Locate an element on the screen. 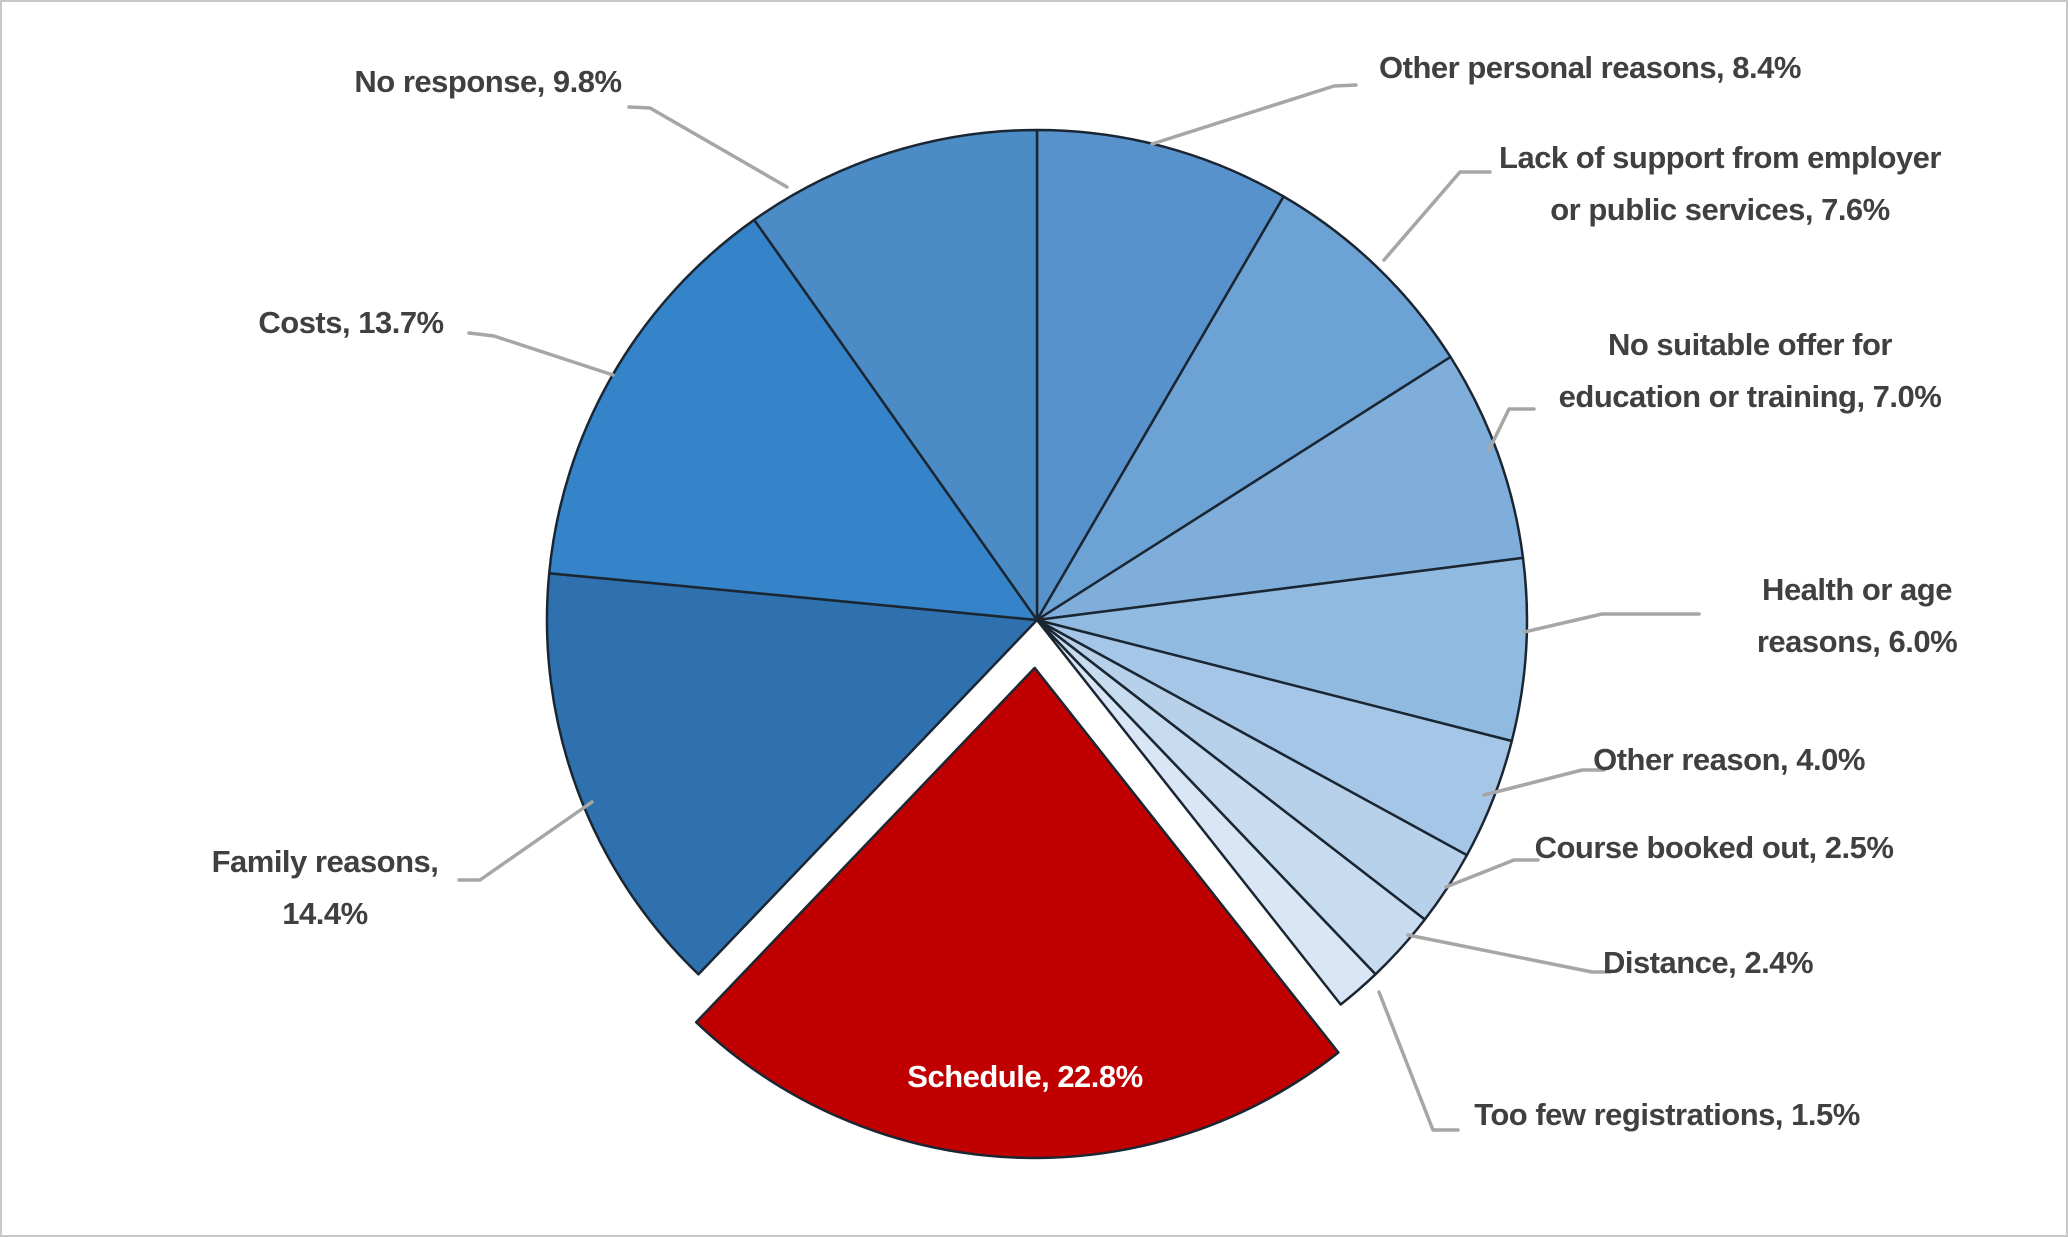 This screenshot has height=1237, width=2068. leader-line-course-booked-out is located at coordinates (1492, 873).